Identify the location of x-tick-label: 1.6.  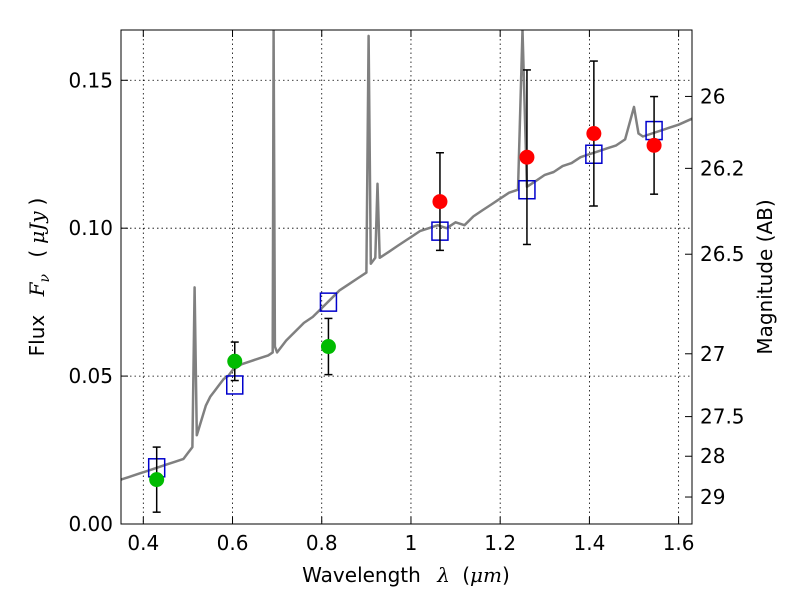
(679, 543).